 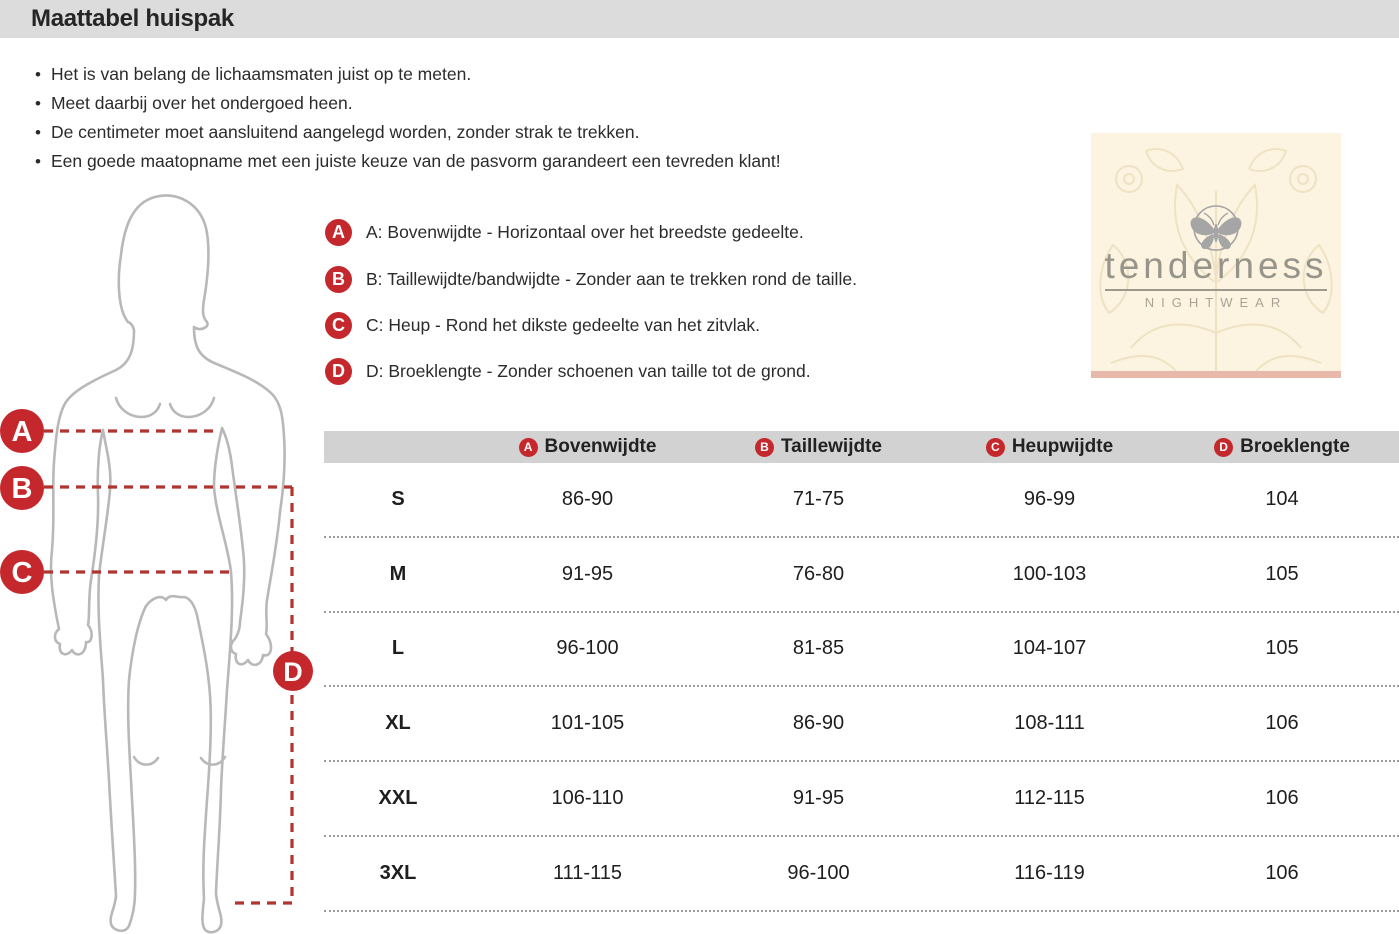 What do you see at coordinates (138, 407) in the screenshot?
I see `breast-left-line` at bounding box center [138, 407].